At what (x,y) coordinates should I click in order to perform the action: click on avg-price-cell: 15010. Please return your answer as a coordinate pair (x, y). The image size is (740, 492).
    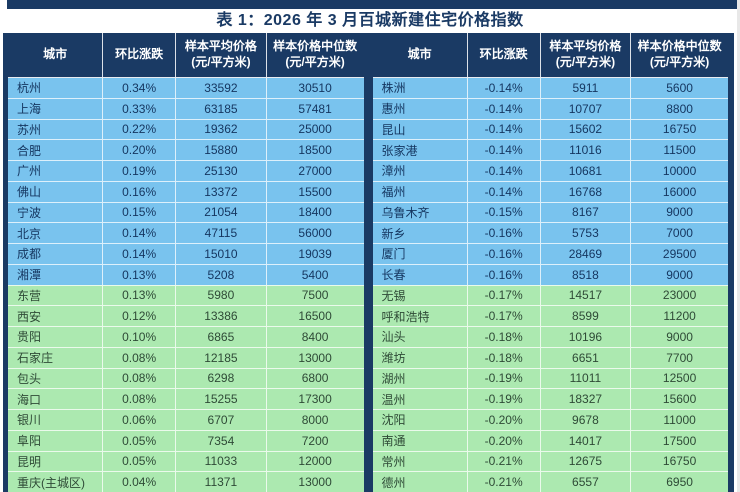
    Looking at the image, I should click on (220, 254).